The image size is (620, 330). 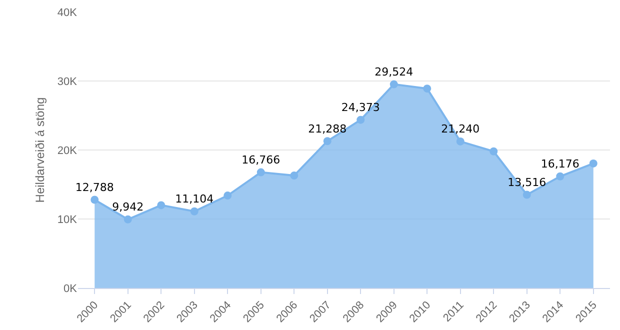 I want to click on data-label: 21,288, so click(x=327, y=129).